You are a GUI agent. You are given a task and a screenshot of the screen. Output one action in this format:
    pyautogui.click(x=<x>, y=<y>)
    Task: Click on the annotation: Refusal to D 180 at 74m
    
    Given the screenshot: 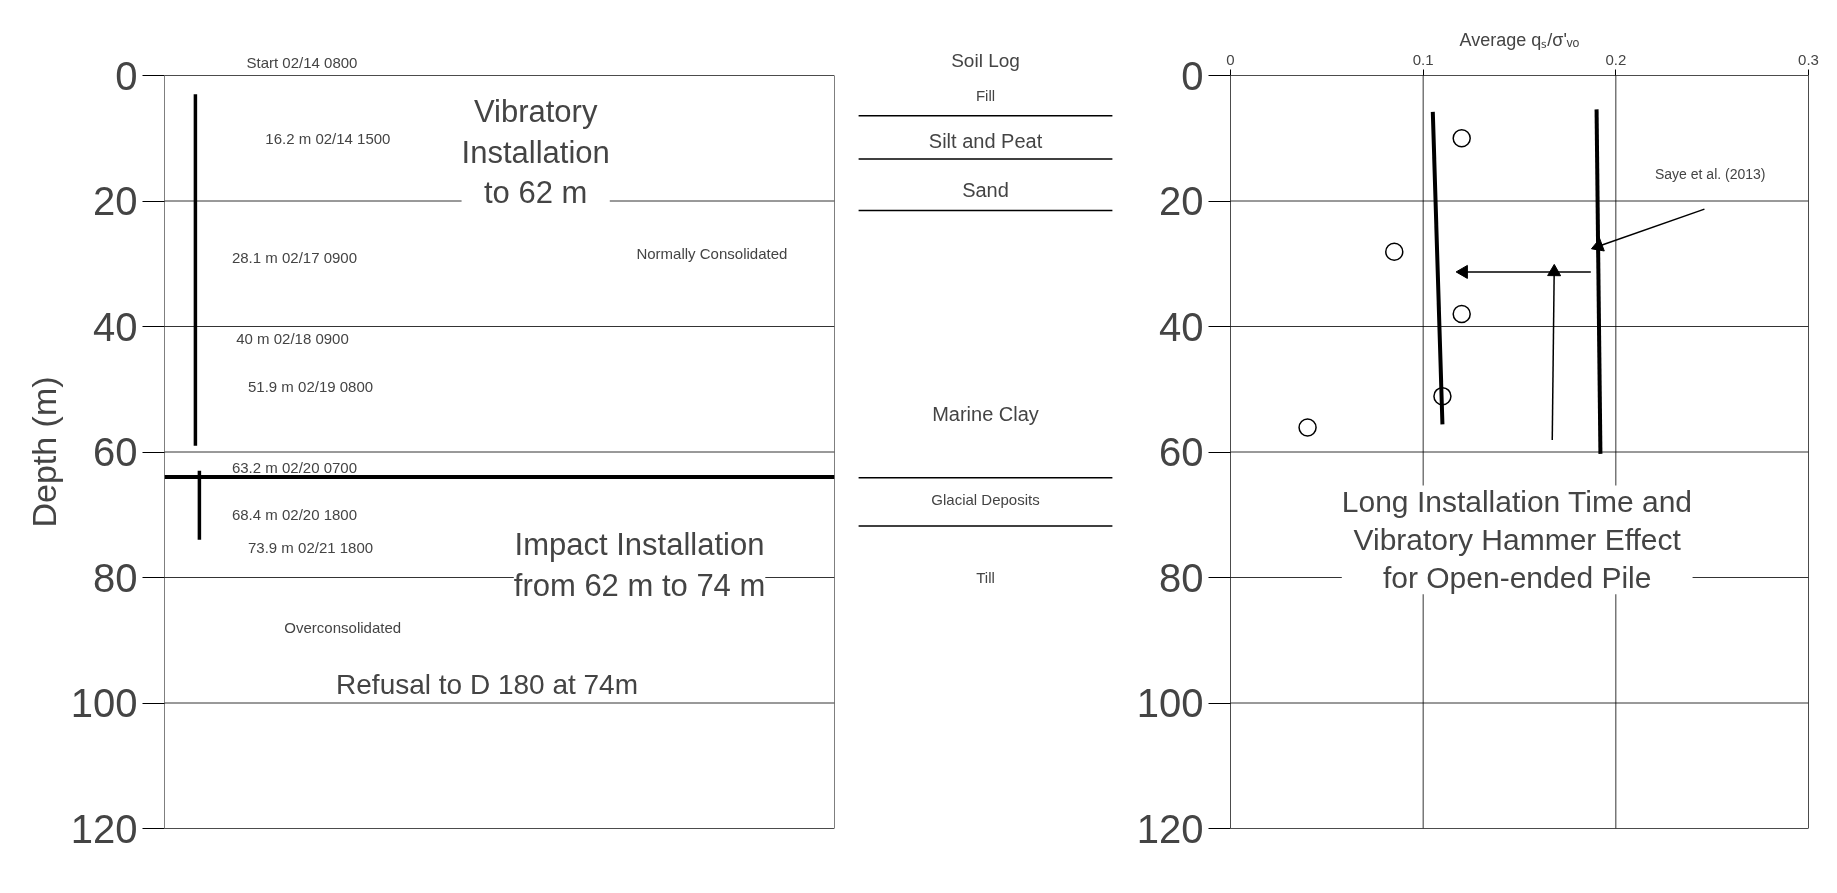 What is the action you would take?
    pyautogui.click(x=487, y=684)
    